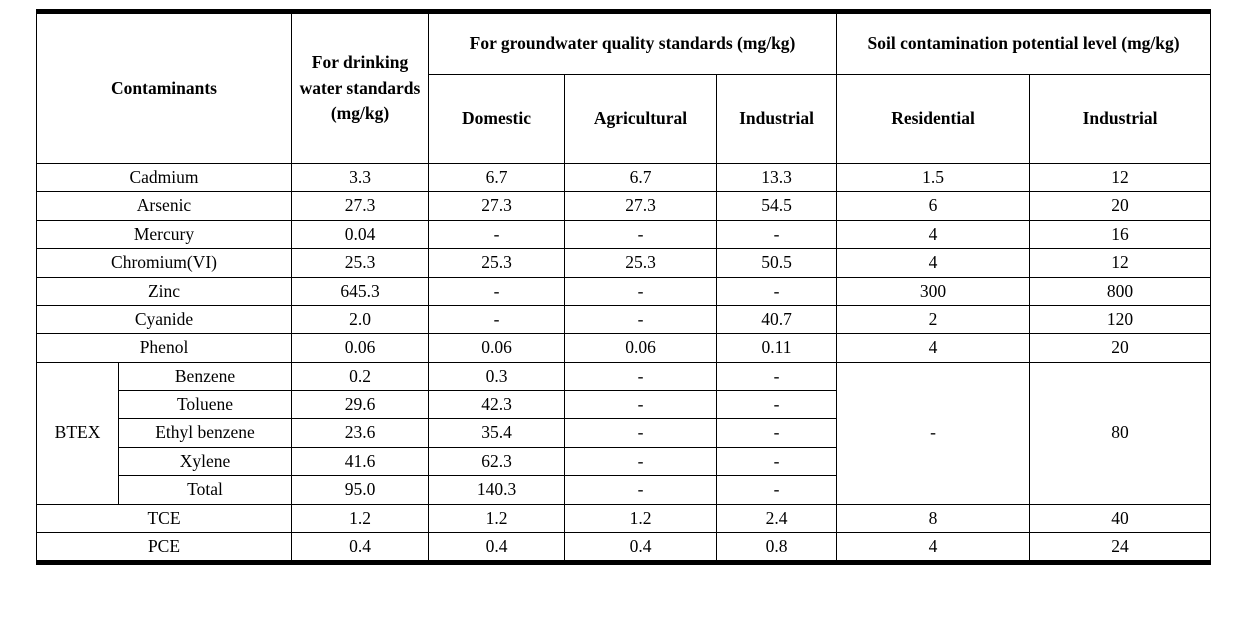  Describe the element at coordinates (776, 206) in the screenshot. I see `value-cell: 54.5` at that location.